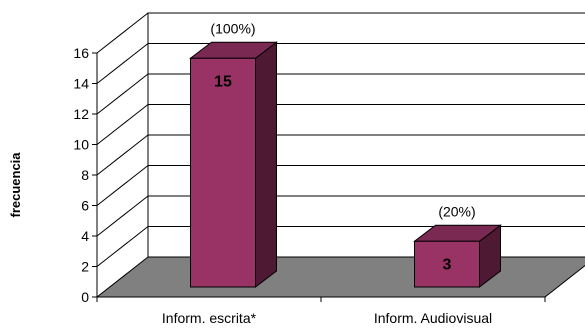 The image size is (585, 329). I want to click on y-tick-label: 10, so click(81, 145).